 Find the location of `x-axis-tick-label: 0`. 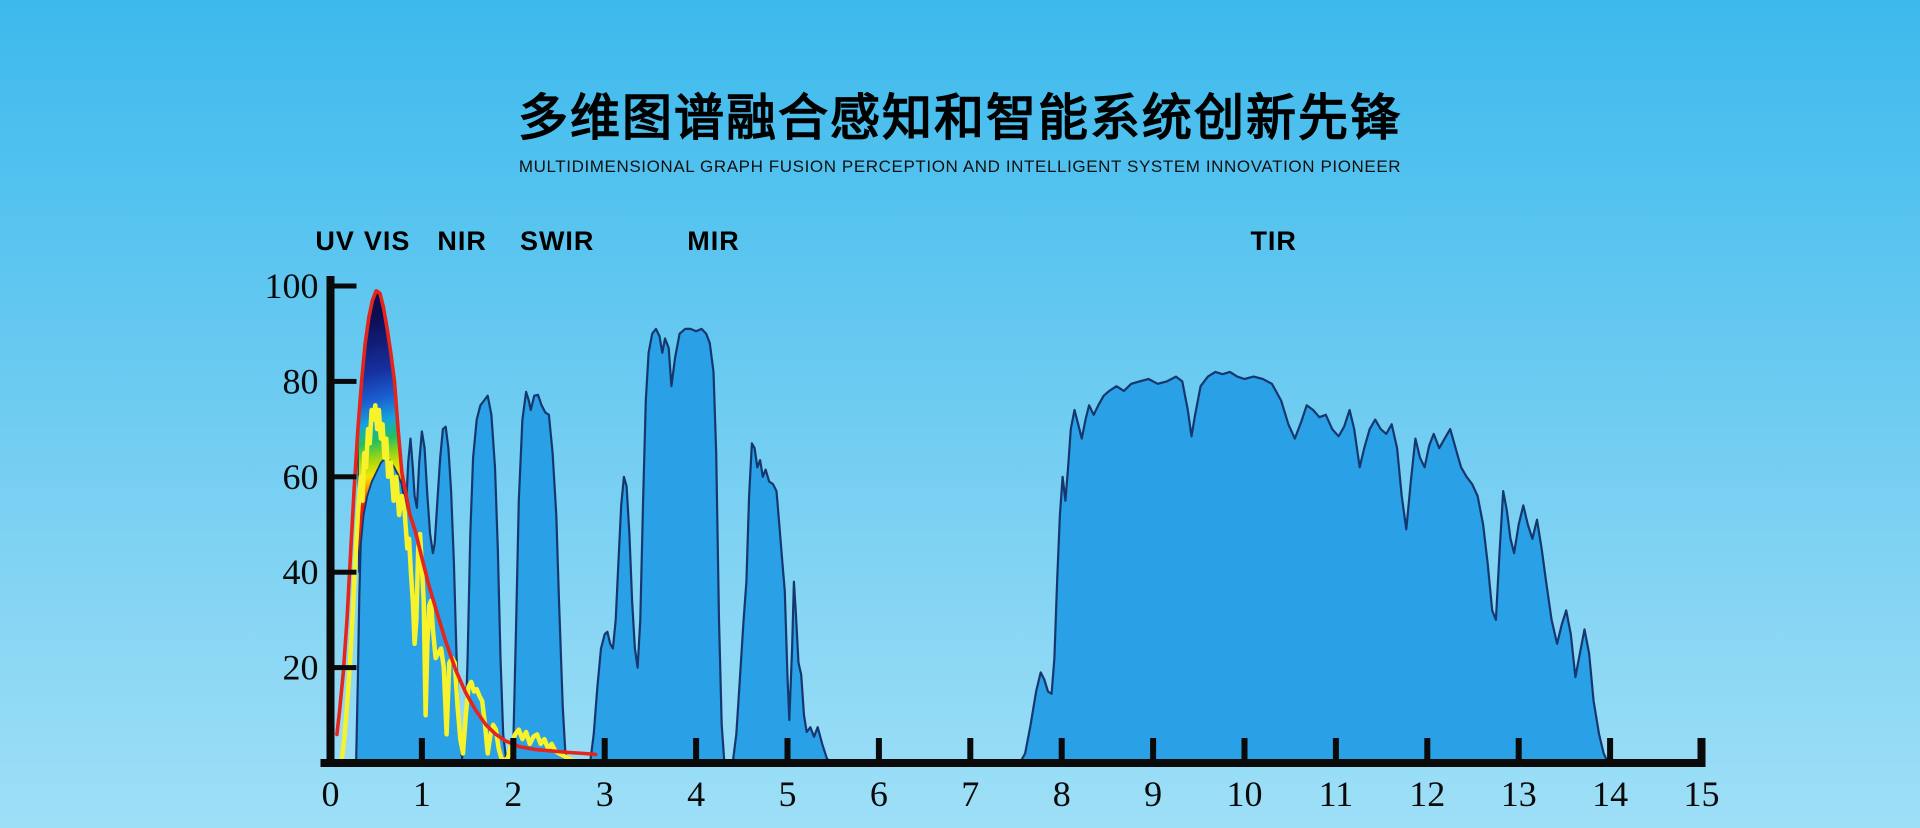

x-axis-tick-label: 0 is located at coordinates (331, 794).